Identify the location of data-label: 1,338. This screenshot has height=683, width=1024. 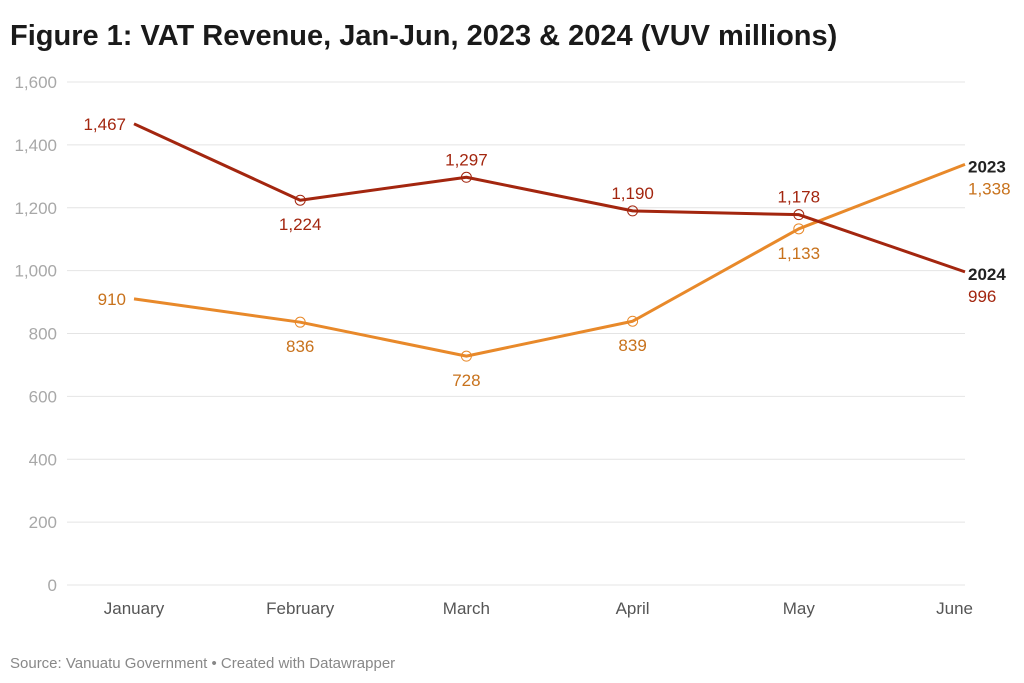
(989, 188).